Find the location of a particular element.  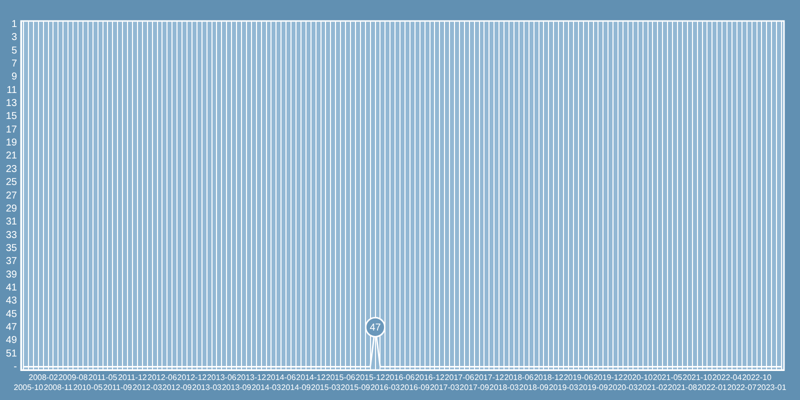

x-tick-label: 2014-09 is located at coordinates (296, 387).